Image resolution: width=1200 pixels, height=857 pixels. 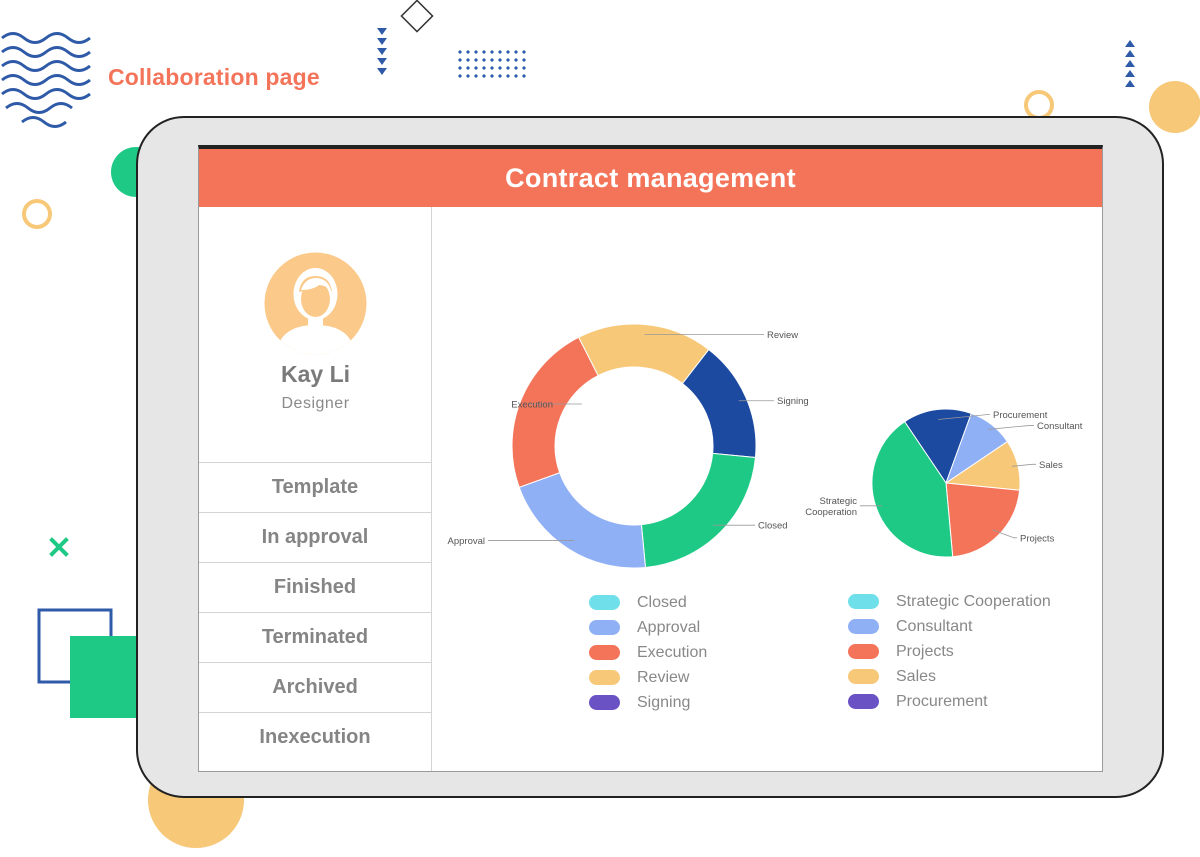 What do you see at coordinates (46, 80) in the screenshot?
I see `wave-pattern-icon` at bounding box center [46, 80].